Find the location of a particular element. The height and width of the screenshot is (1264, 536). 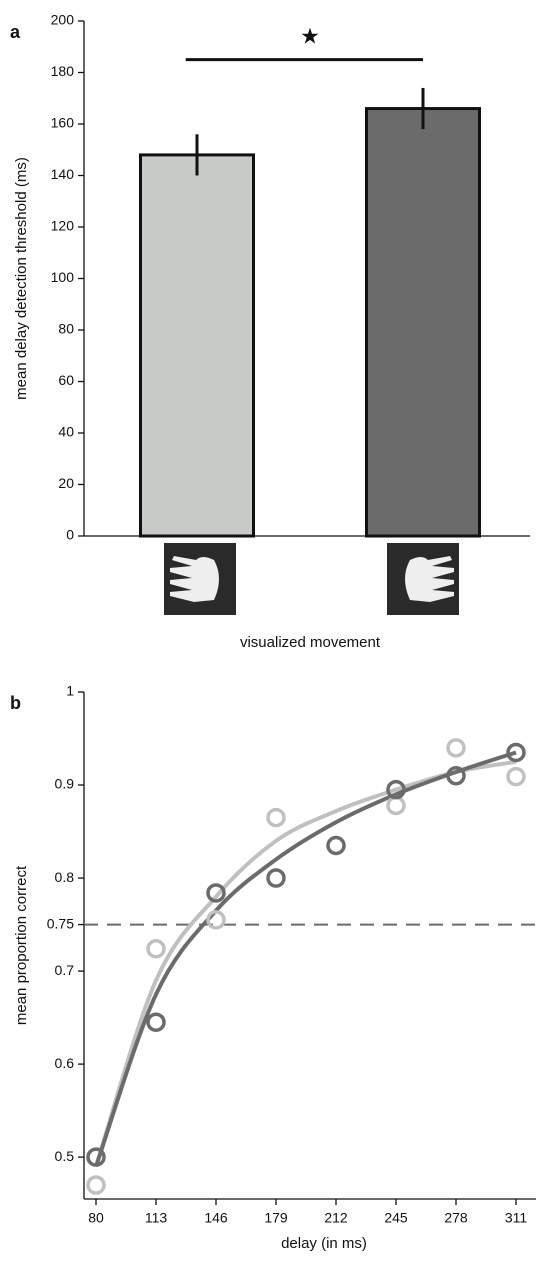

x-tick-label: 212 is located at coordinates (336, 1218).